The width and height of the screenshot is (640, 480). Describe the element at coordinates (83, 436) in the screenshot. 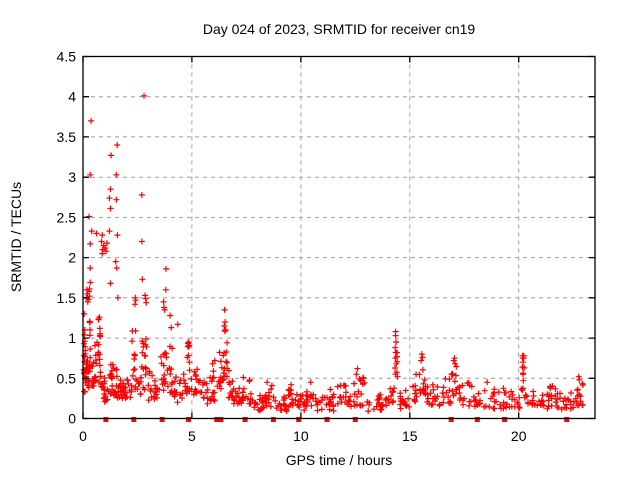

I see `x-tick-label: 0` at that location.